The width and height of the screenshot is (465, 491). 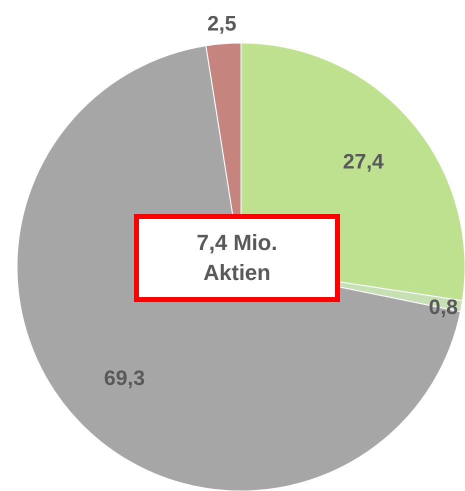 I want to click on data-label: 27,4, so click(x=363, y=162).